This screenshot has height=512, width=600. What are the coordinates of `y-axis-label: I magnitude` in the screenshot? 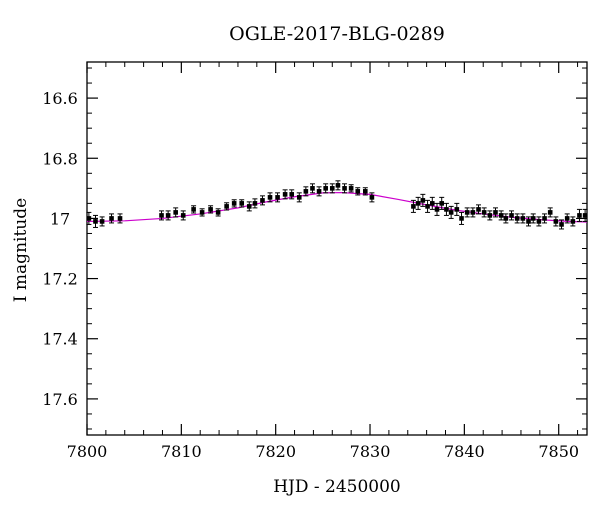 It's located at (21, 250).